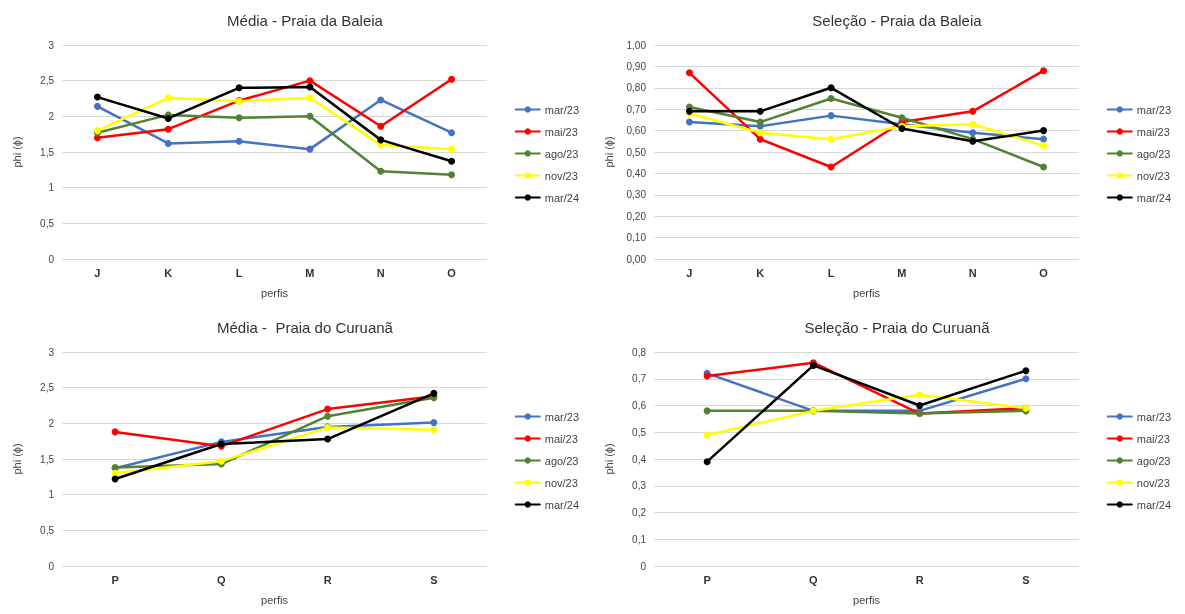 This screenshot has height=614, width=1185. Describe the element at coordinates (51, 188) in the screenshot. I see `y-tick-label: 1` at that location.